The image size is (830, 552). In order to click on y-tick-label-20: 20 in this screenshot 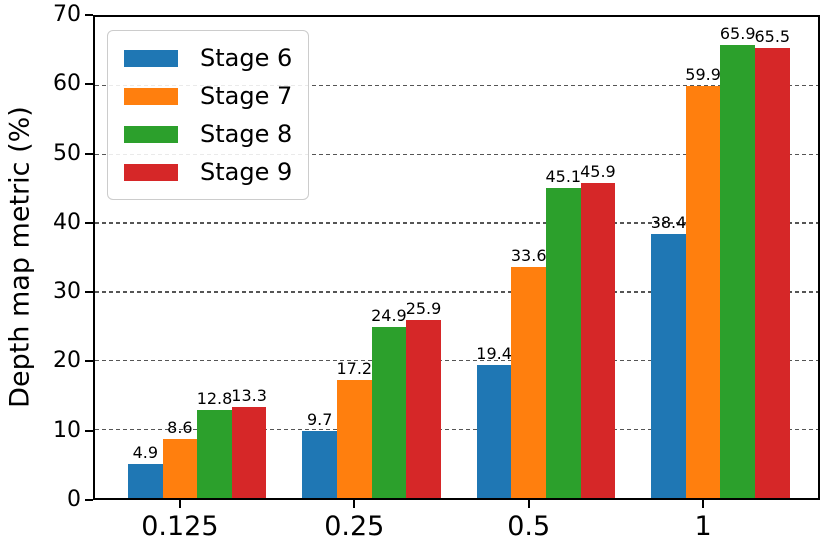, I will do `click(67, 361)`.